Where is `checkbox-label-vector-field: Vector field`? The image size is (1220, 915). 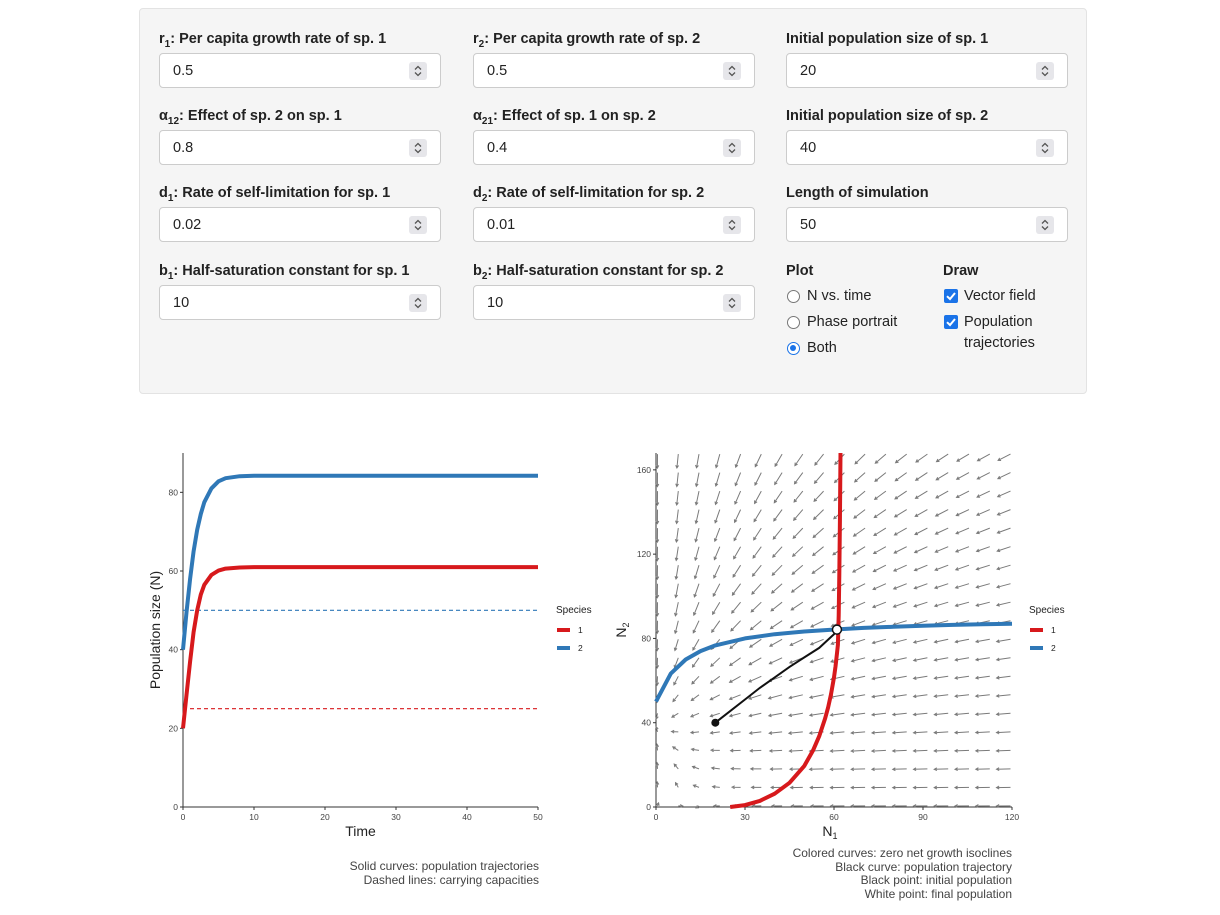 checkbox-label-vector-field: Vector field is located at coordinates (1000, 296).